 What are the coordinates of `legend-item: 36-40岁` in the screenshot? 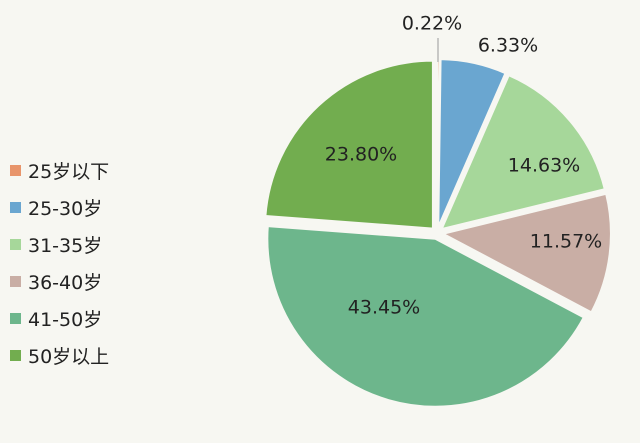 It's located at (59, 281).